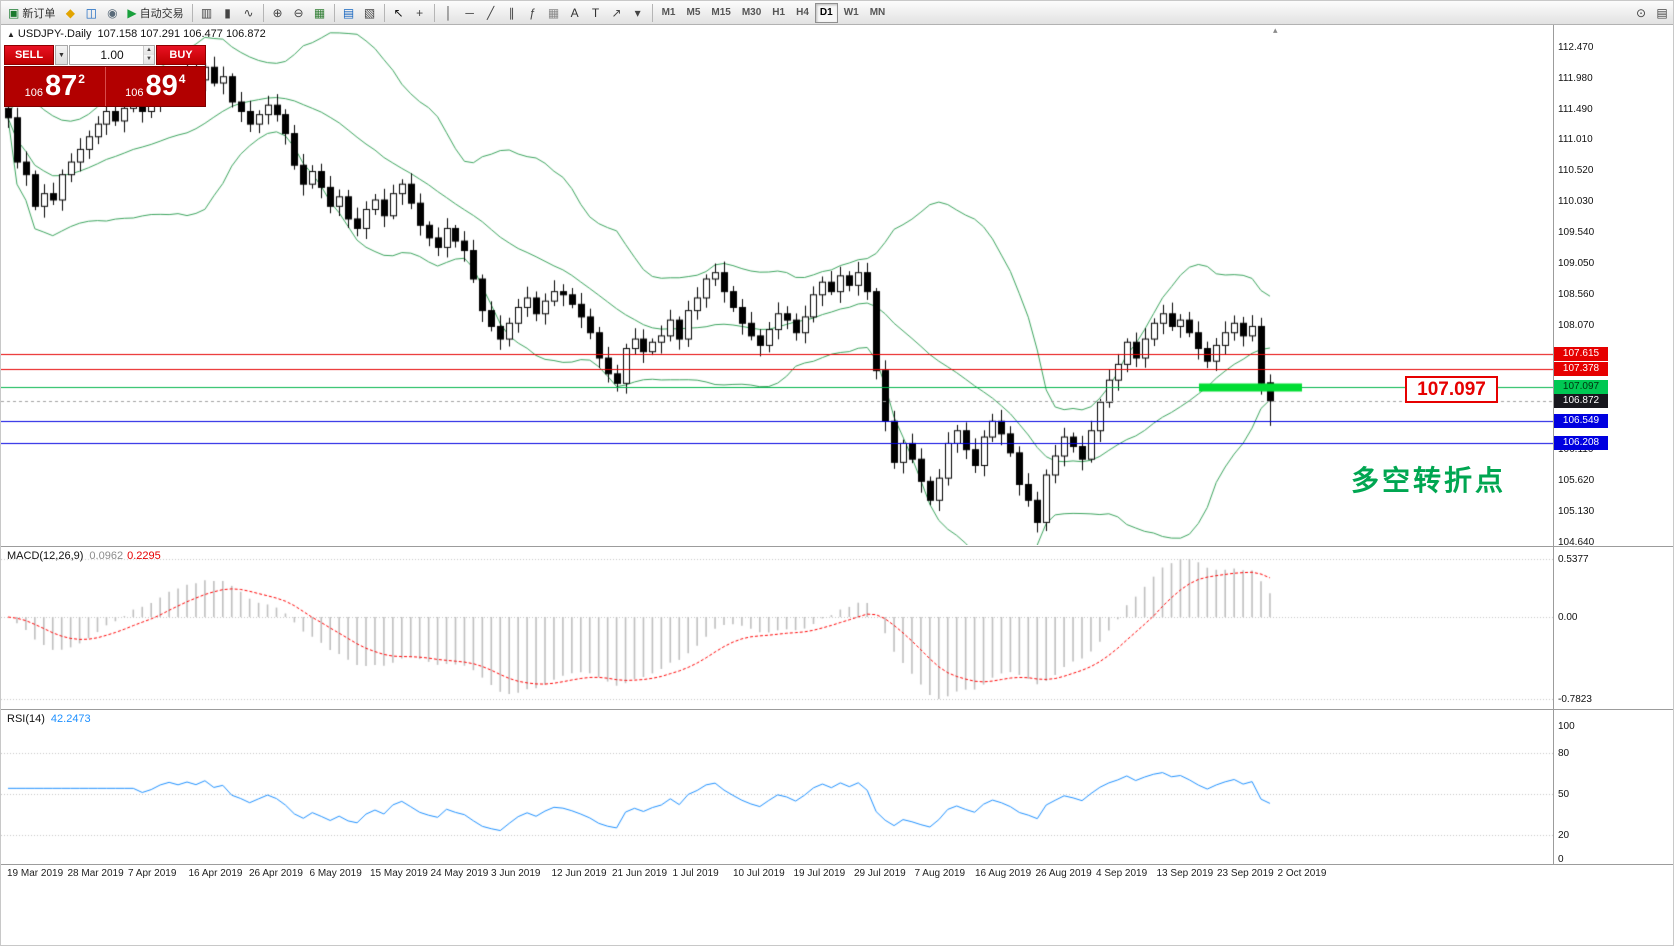  What do you see at coordinates (640, 873) in the screenshot?
I see `time-axis-label: 21 Jun 2019` at bounding box center [640, 873].